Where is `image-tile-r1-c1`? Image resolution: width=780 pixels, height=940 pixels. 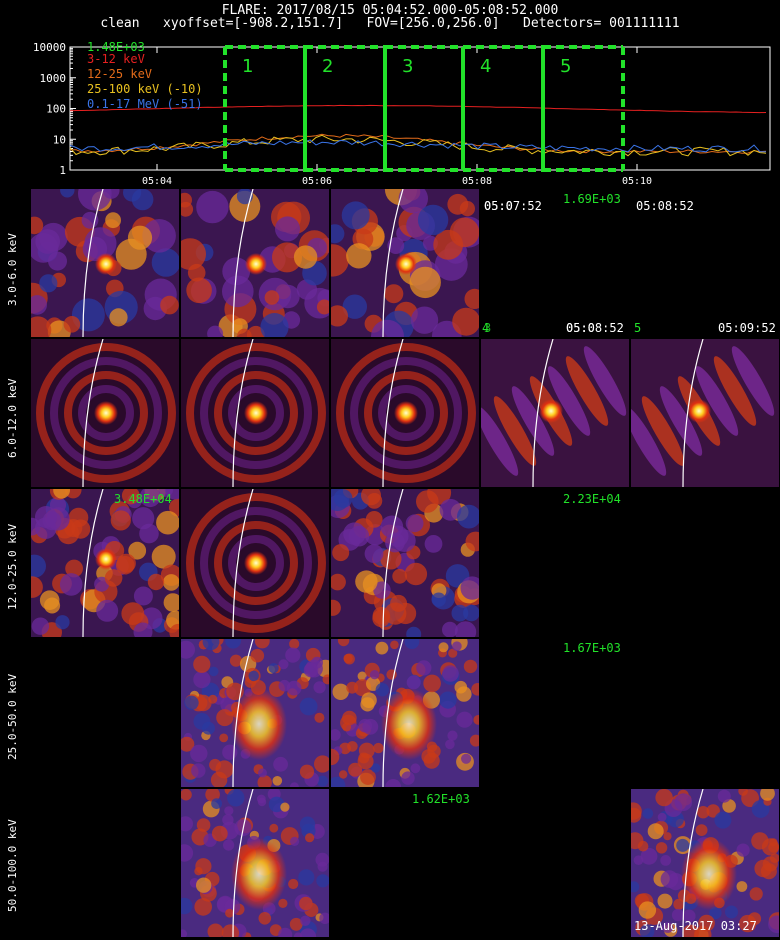 image-tile-r1-c1 is located at coordinates (105, 263).